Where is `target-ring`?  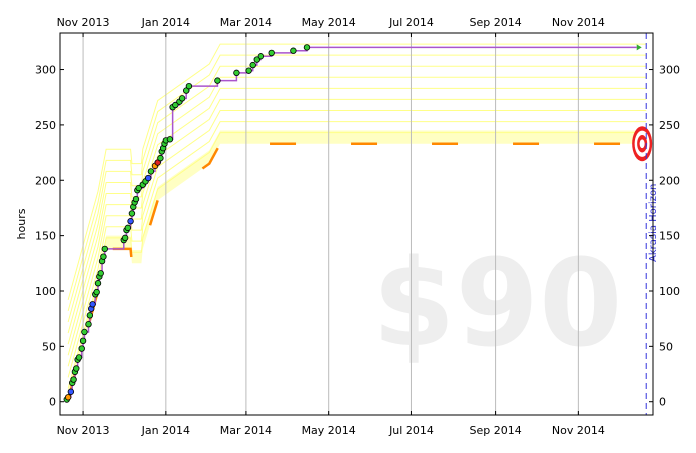
target-ring is located at coordinates (642, 144).